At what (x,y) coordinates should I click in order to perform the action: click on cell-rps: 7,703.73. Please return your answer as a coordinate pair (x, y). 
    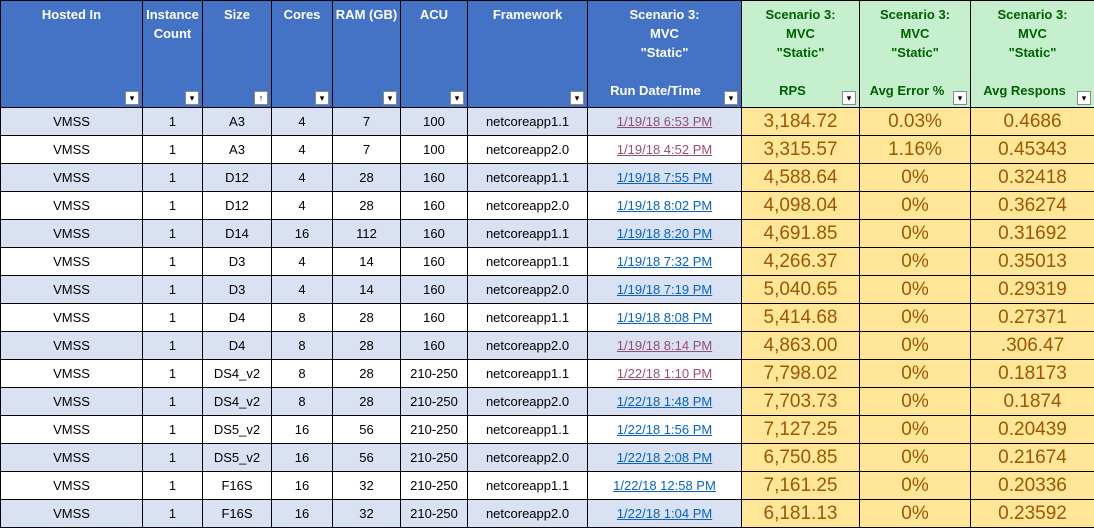
    Looking at the image, I should click on (801, 402).